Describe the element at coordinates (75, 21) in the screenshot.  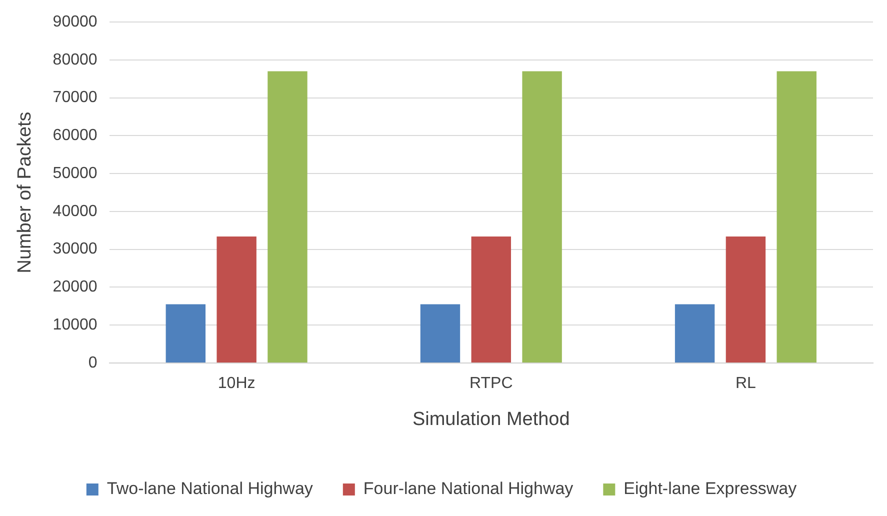
I see `y-tick-label: 90000` at that location.